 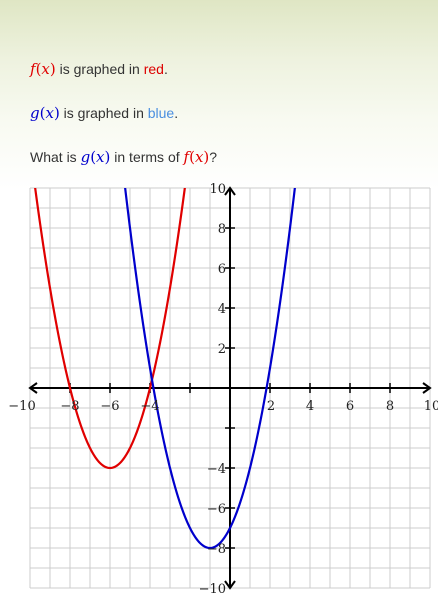 I want to click on prompt-line-f: f(x) is graphed in red., so click(x=99, y=69).